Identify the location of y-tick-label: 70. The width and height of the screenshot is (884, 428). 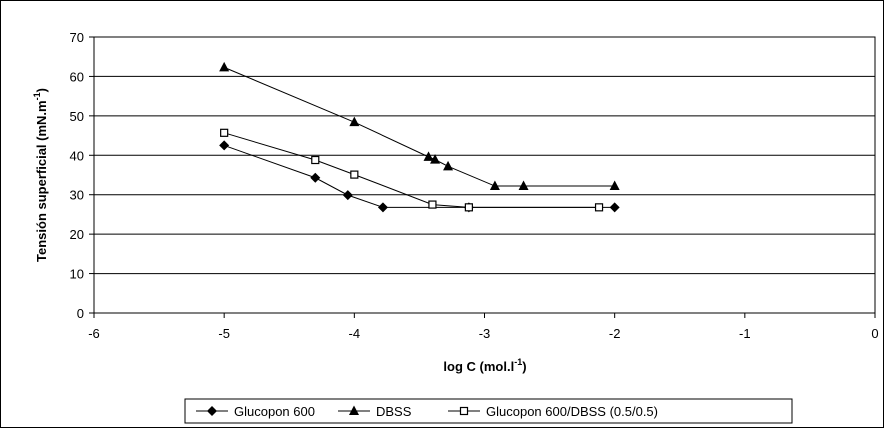
(77, 37).